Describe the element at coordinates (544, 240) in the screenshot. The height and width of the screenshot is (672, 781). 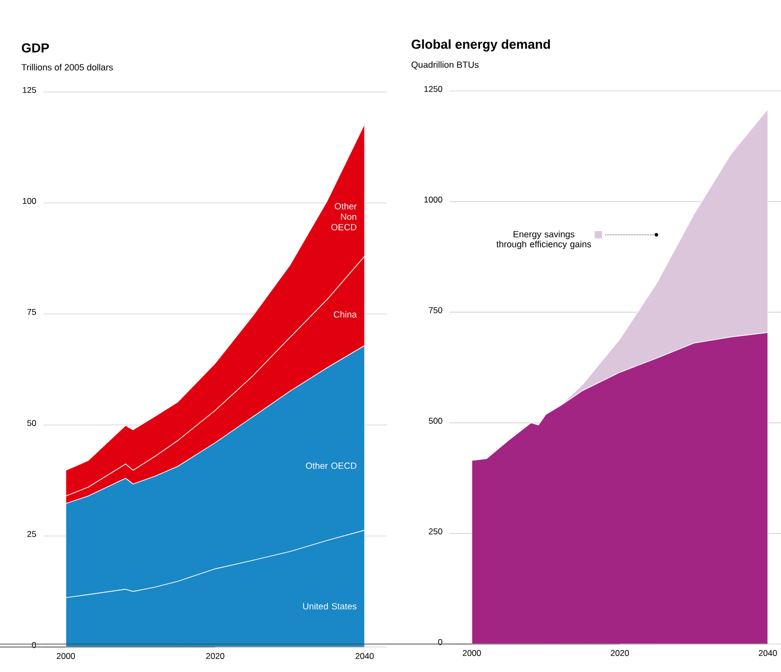
I see `legend-label: Energy savings through efficiency gains` at that location.